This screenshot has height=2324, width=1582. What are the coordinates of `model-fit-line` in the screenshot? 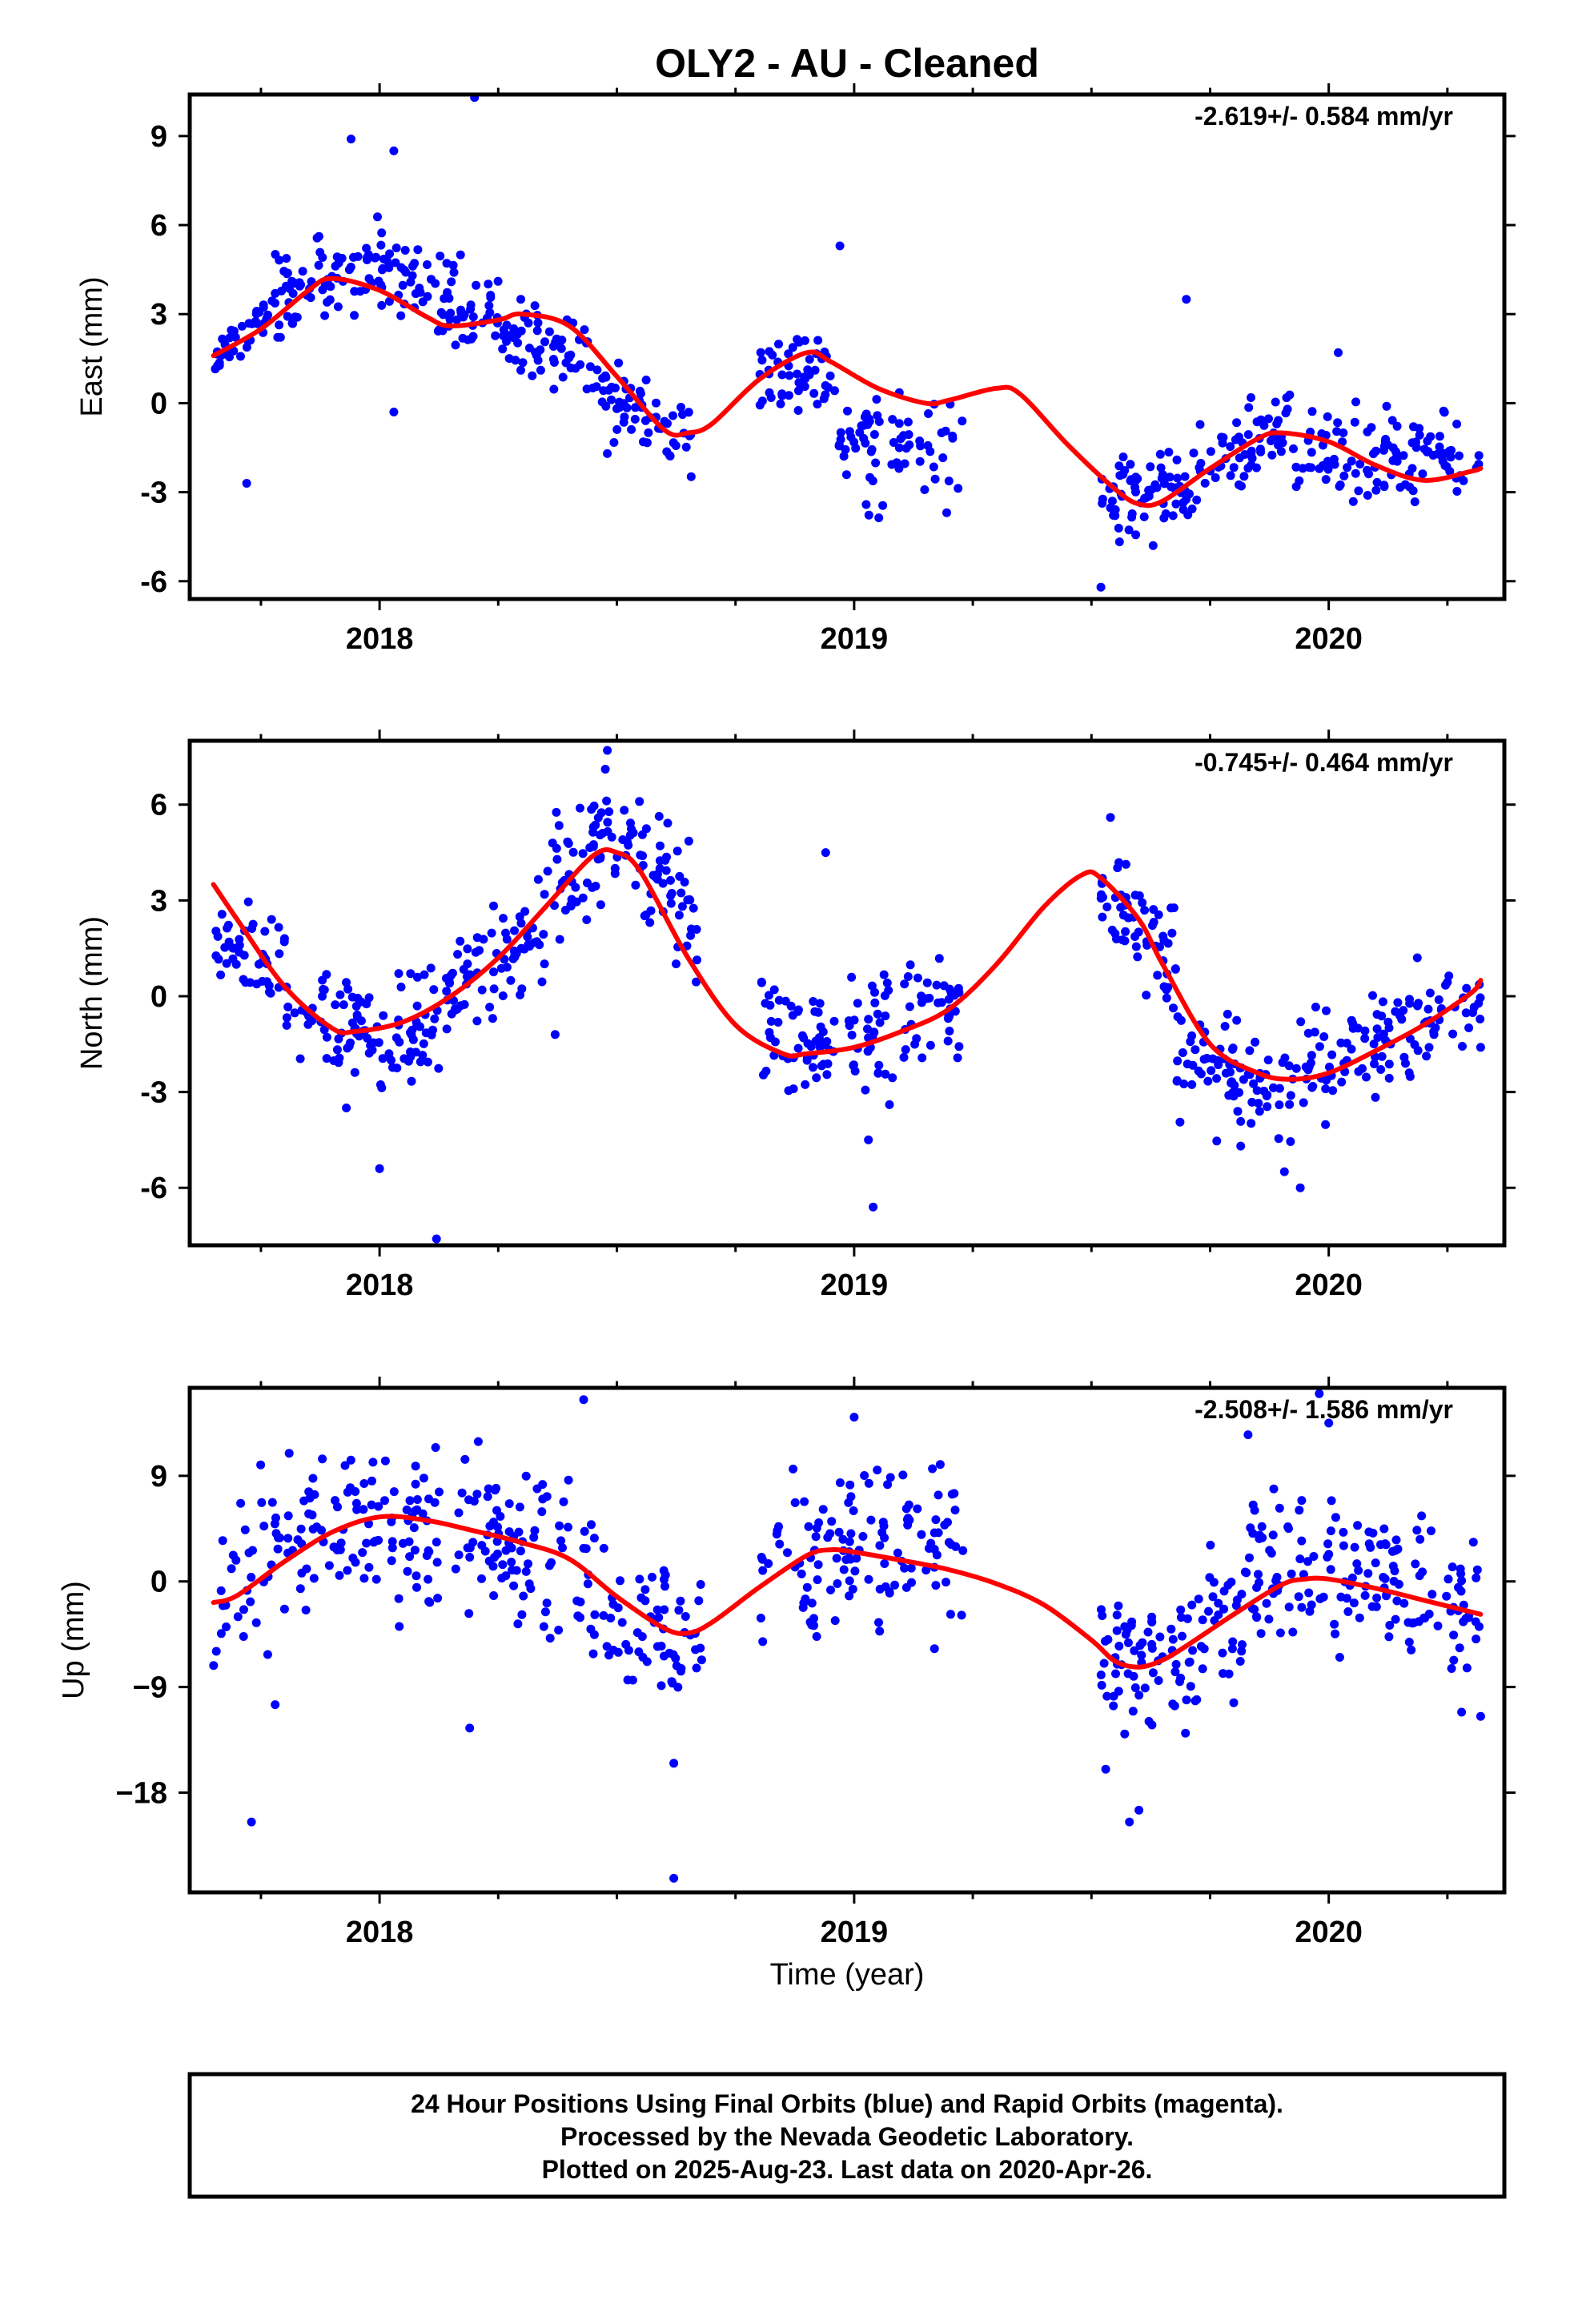 It's located at (847, 392).